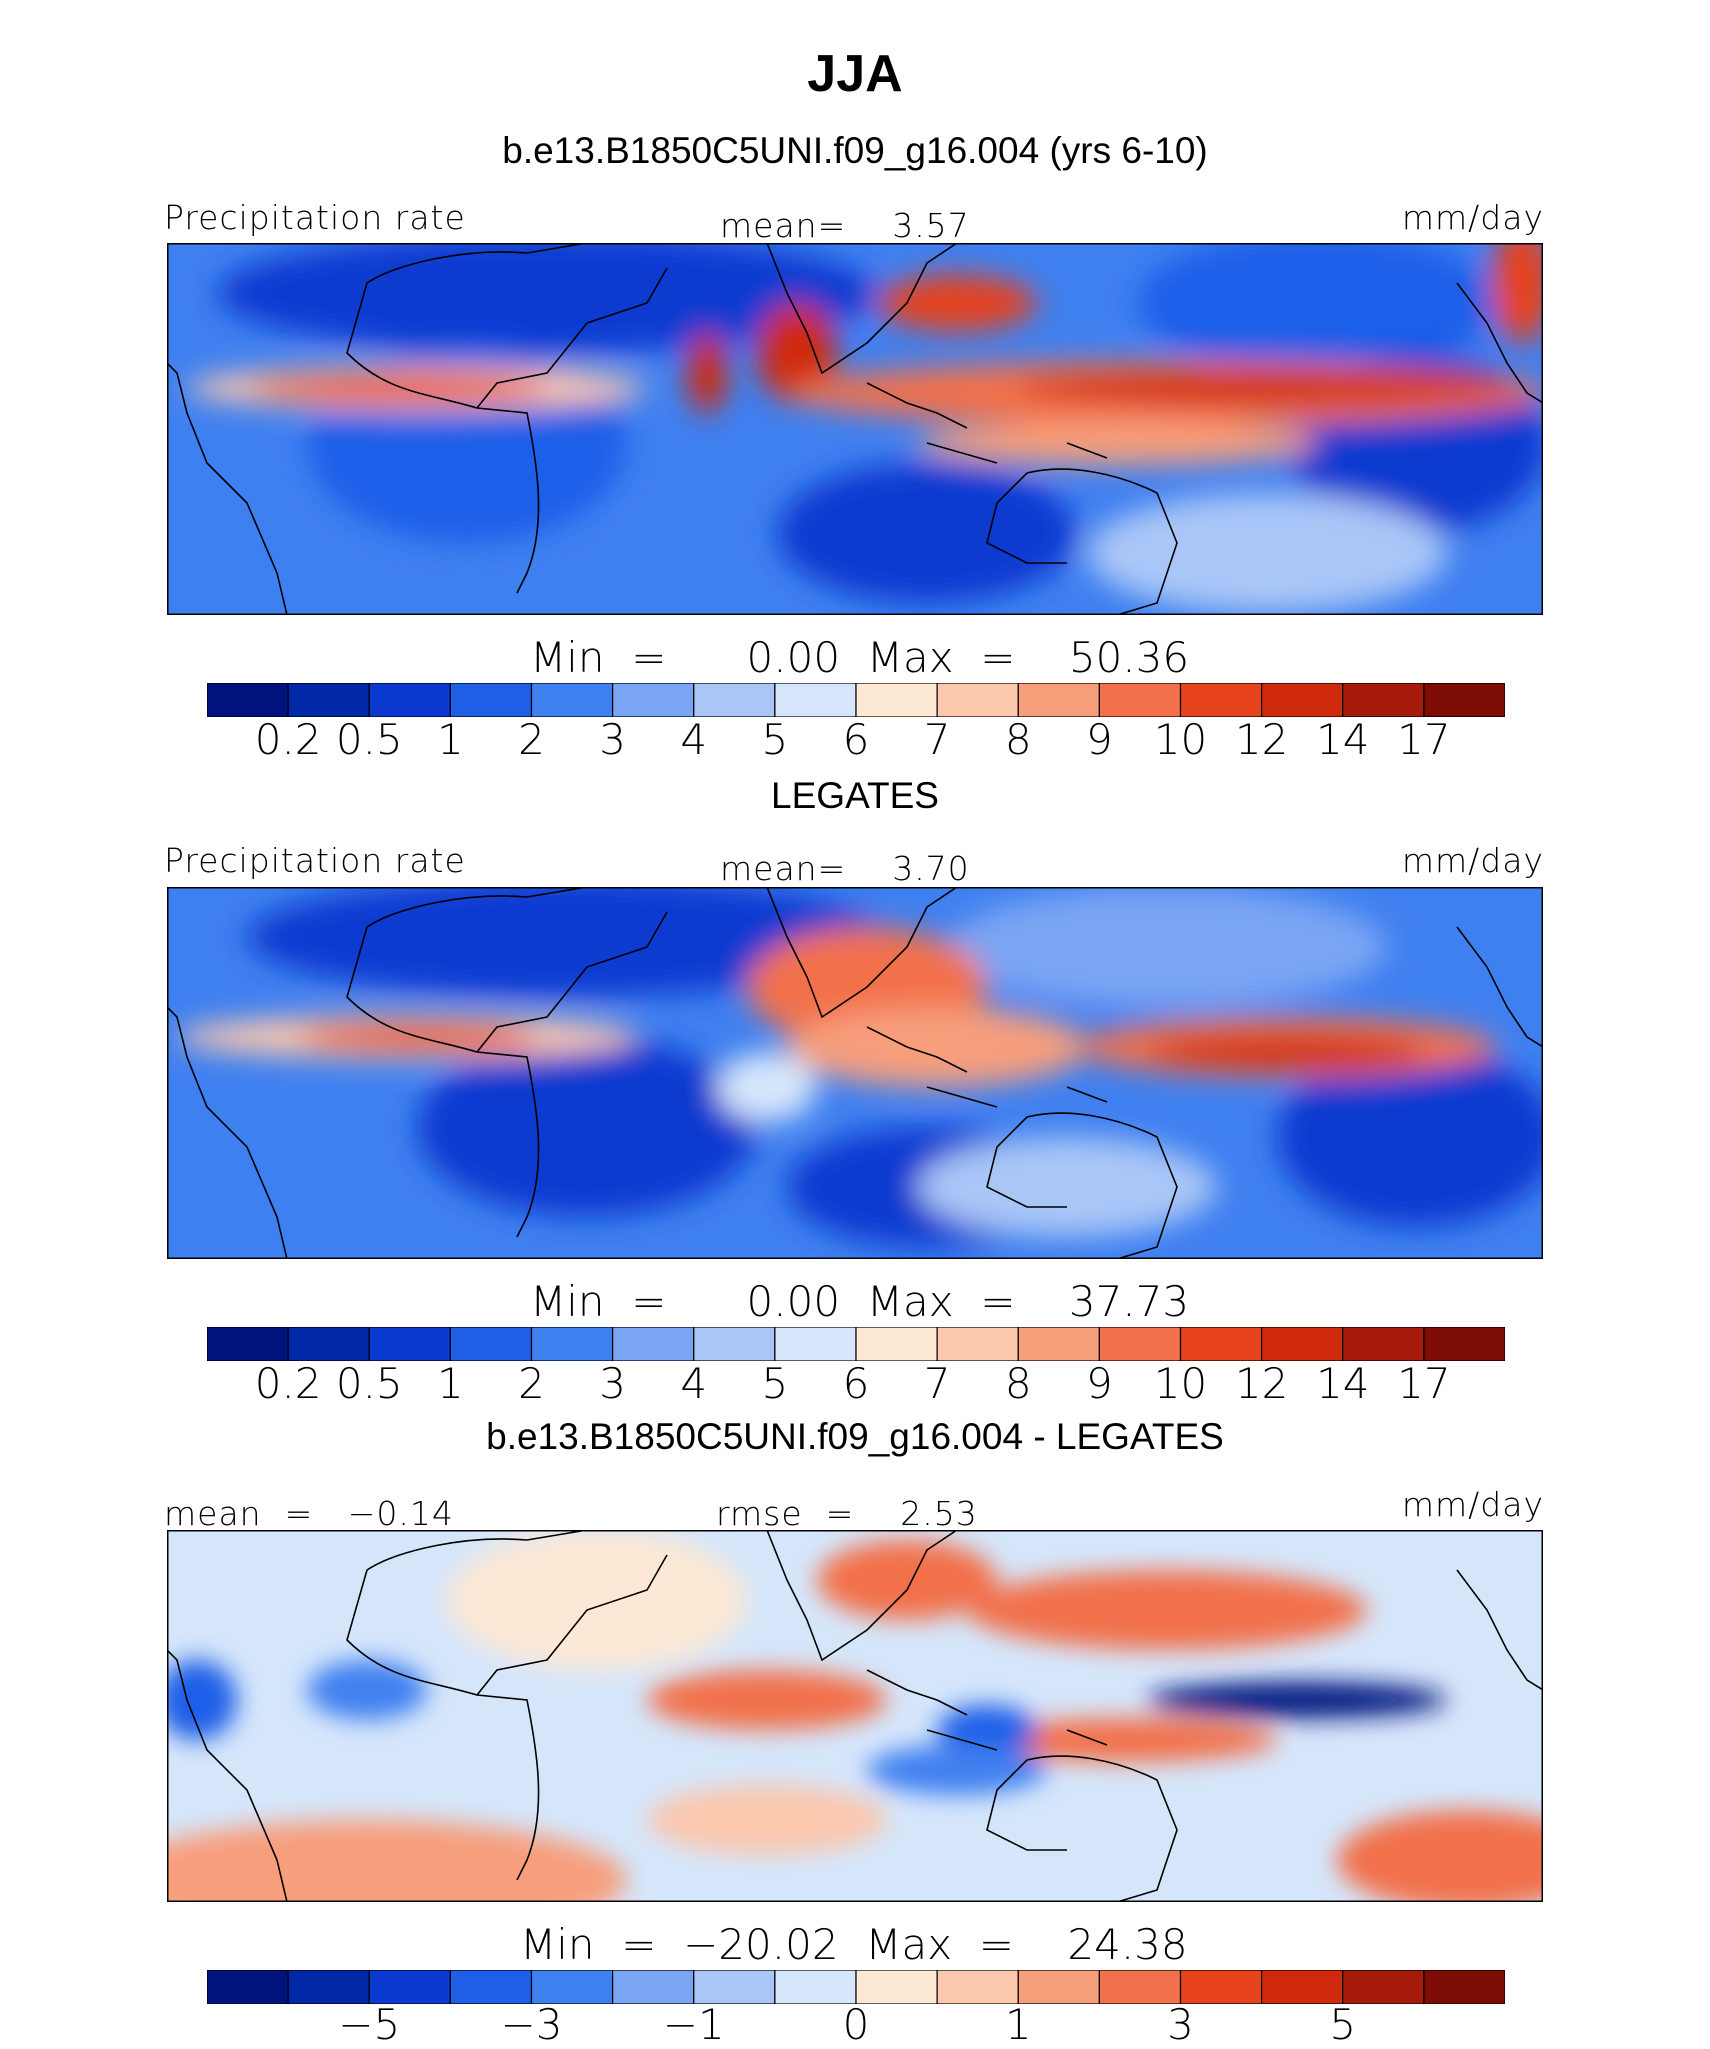 The height and width of the screenshot is (2049, 1710). What do you see at coordinates (855, 1436) in the screenshot?
I see `panel3-heading: b.e13.B1850C5UNI.f09_g16.004 - LEGATES` at bounding box center [855, 1436].